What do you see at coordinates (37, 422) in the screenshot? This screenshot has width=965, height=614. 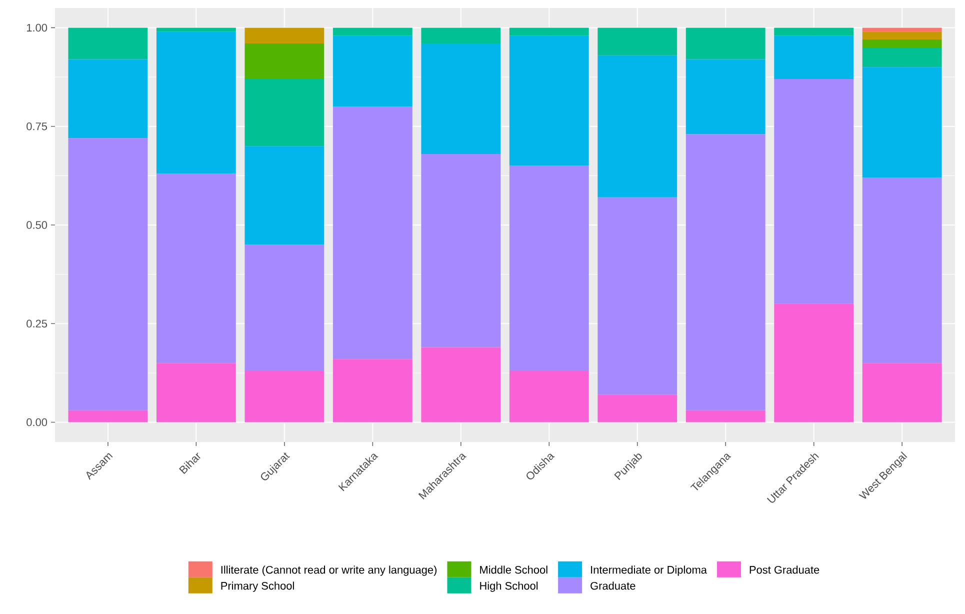 I see `y-tick-label: 0.00` at bounding box center [37, 422].